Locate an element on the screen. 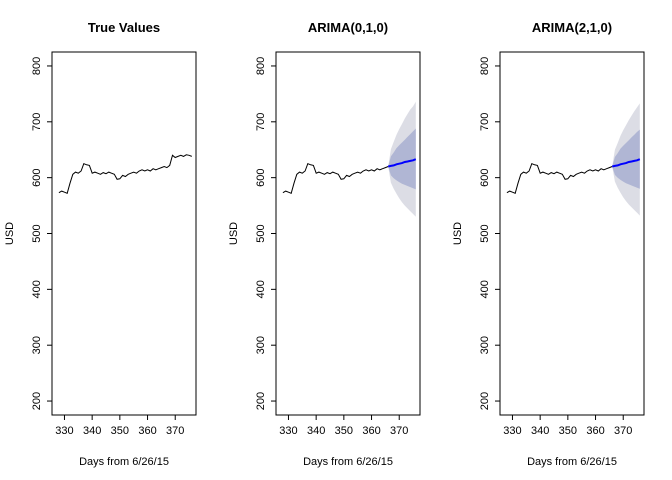  chart-title: ARIMA(2,1,0) is located at coordinates (572, 27).